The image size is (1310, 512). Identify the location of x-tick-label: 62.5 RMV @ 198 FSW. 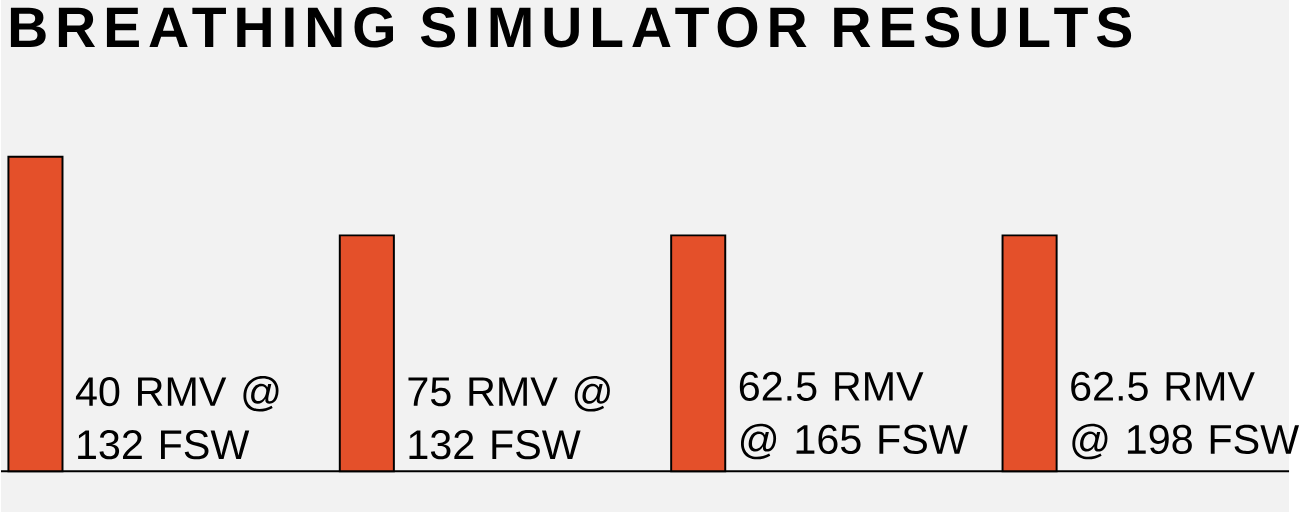
(1185, 415).